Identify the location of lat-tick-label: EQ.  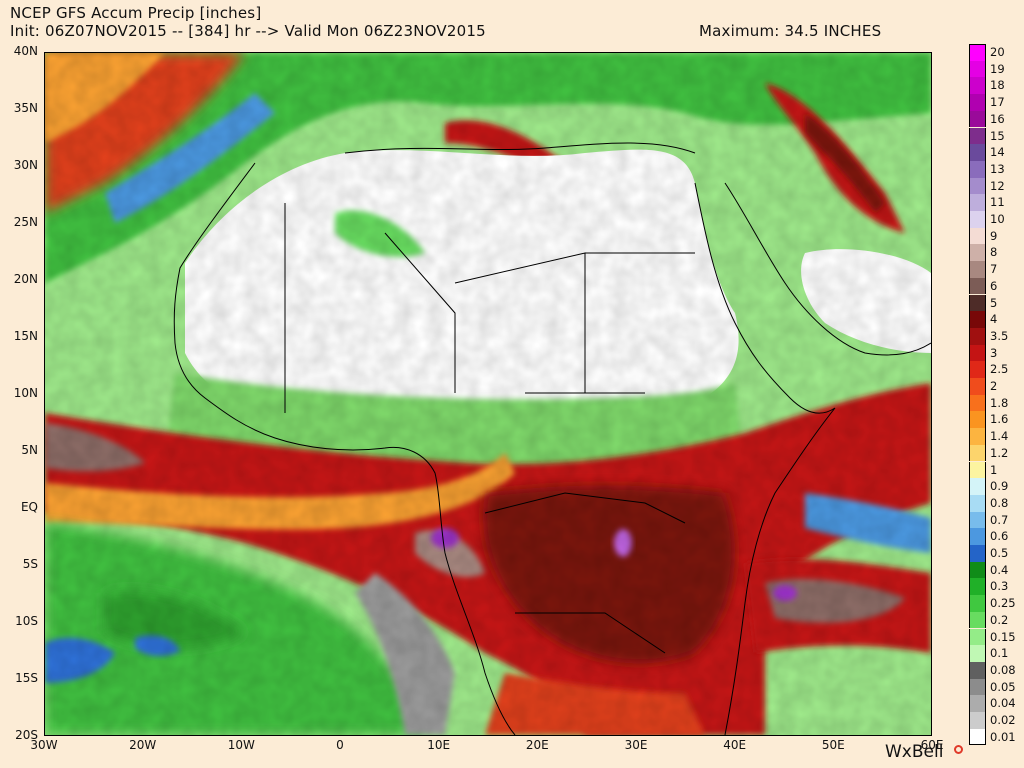
(29, 507).